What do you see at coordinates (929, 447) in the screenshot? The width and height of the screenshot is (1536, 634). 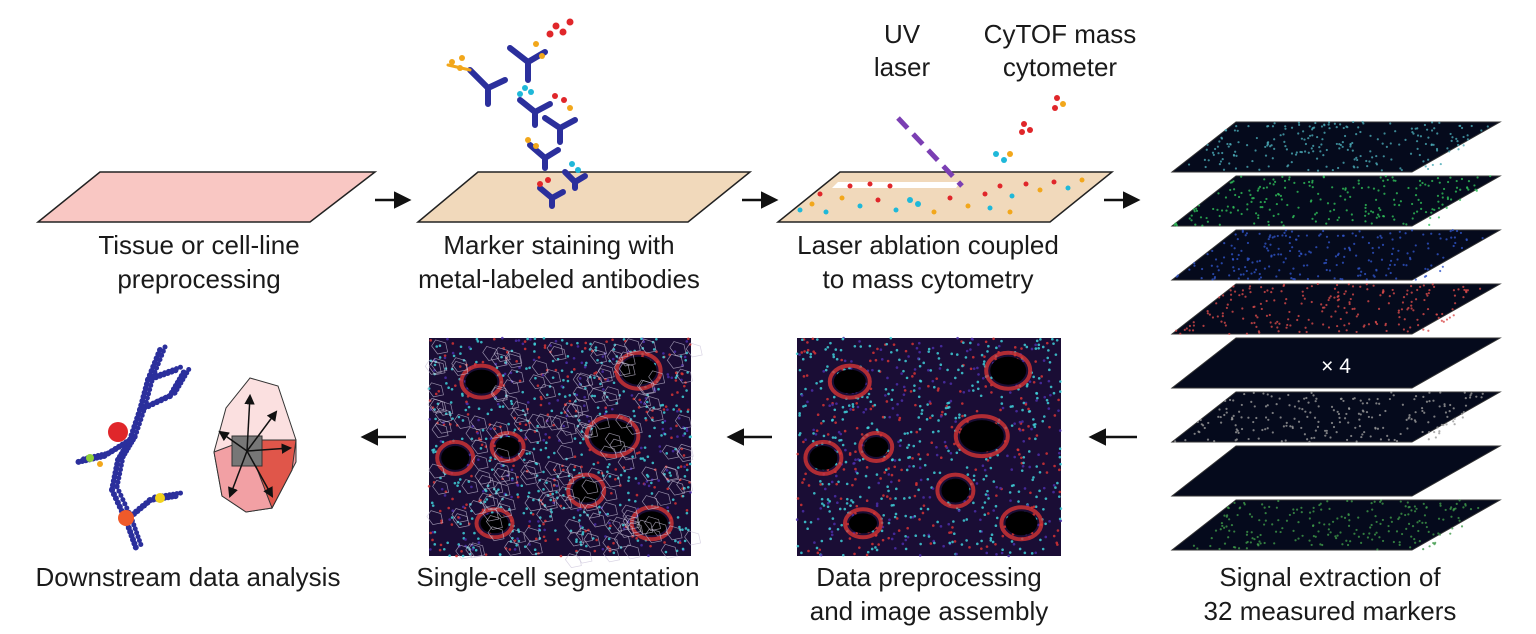 I see `assembled-image` at bounding box center [929, 447].